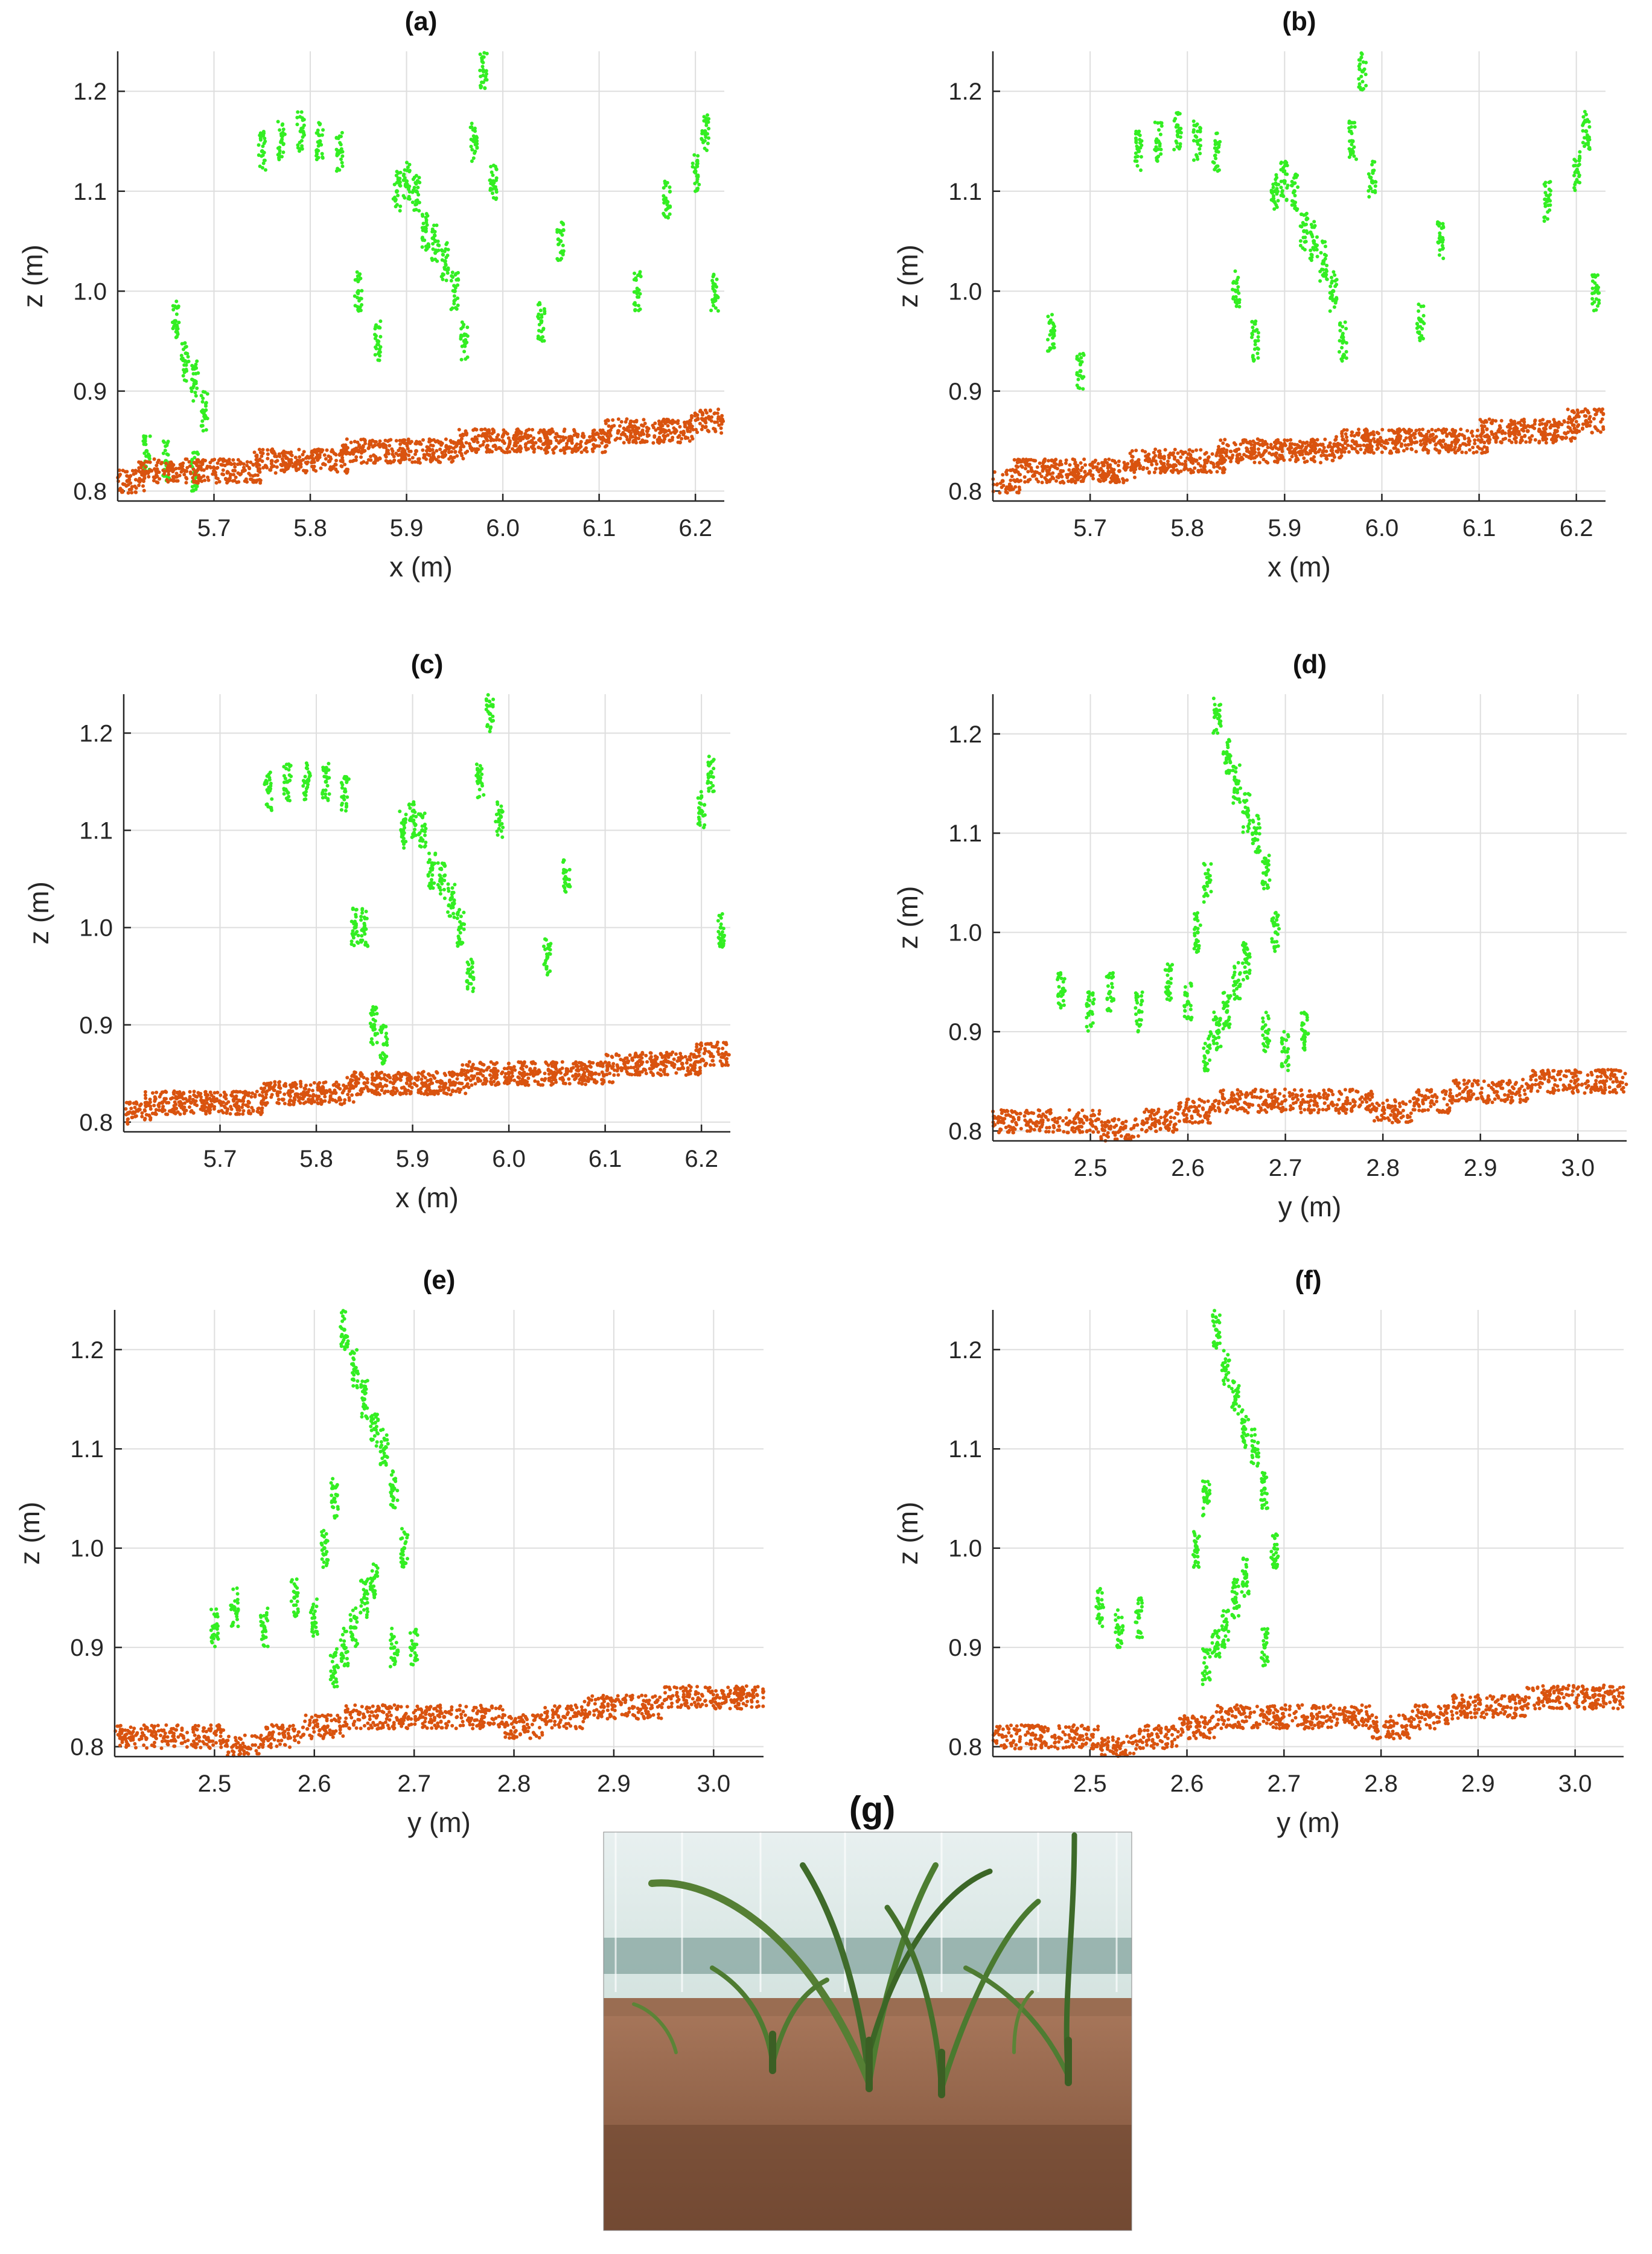  Describe the element at coordinates (421, 21) in the screenshot. I see `chart-title: (a)` at that location.